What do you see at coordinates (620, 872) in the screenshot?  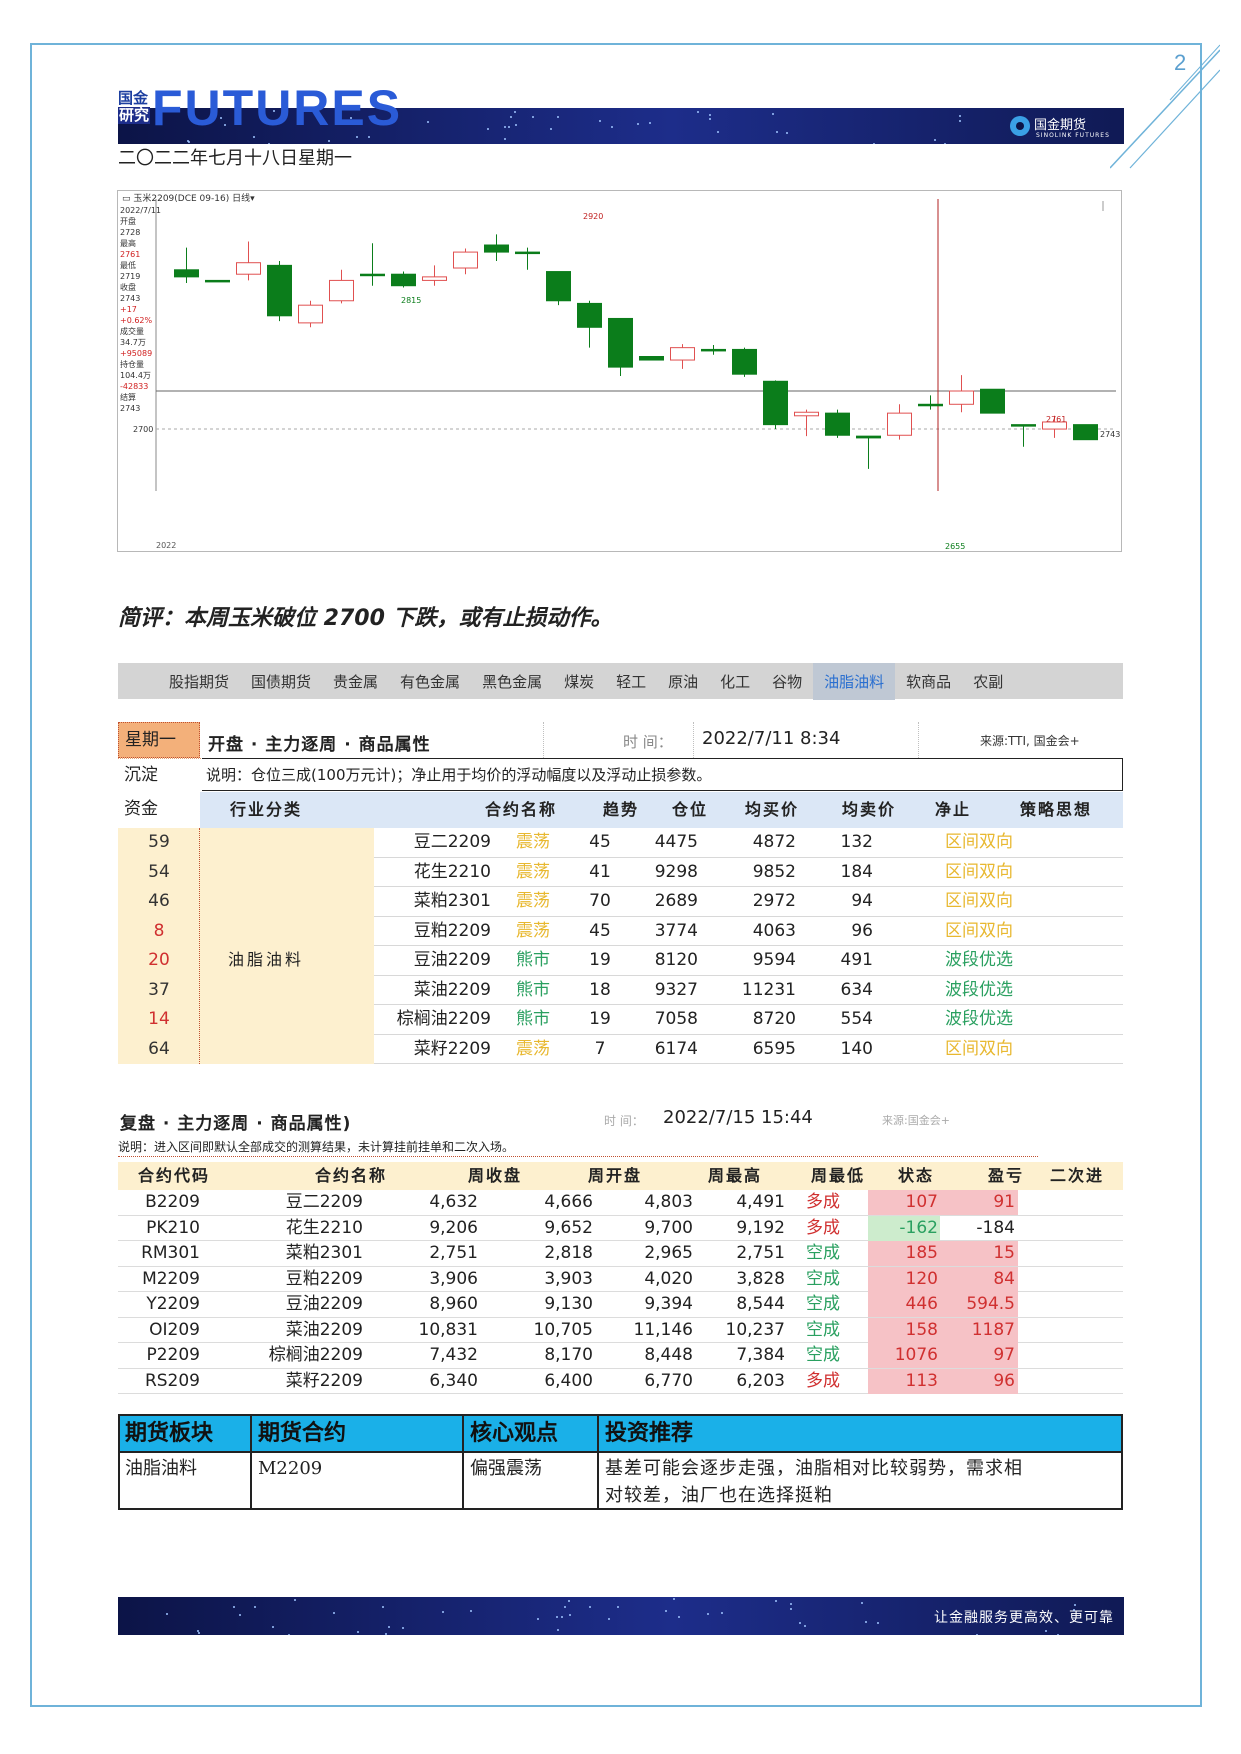 I see `table1-row: 54 花生2210 震荡 41 9298 9852 184 区间双向` at bounding box center [620, 872].